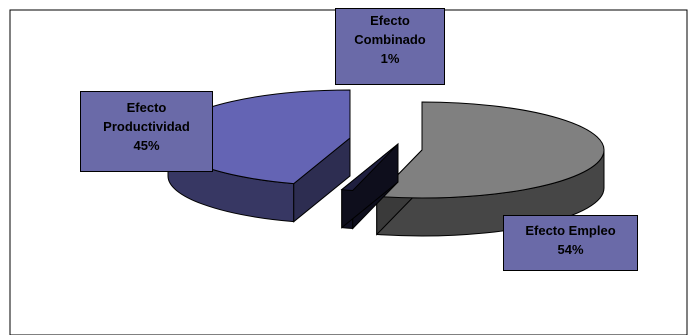 The width and height of the screenshot is (697, 335). I want to click on label-empleo-value: 54%, so click(570, 249).